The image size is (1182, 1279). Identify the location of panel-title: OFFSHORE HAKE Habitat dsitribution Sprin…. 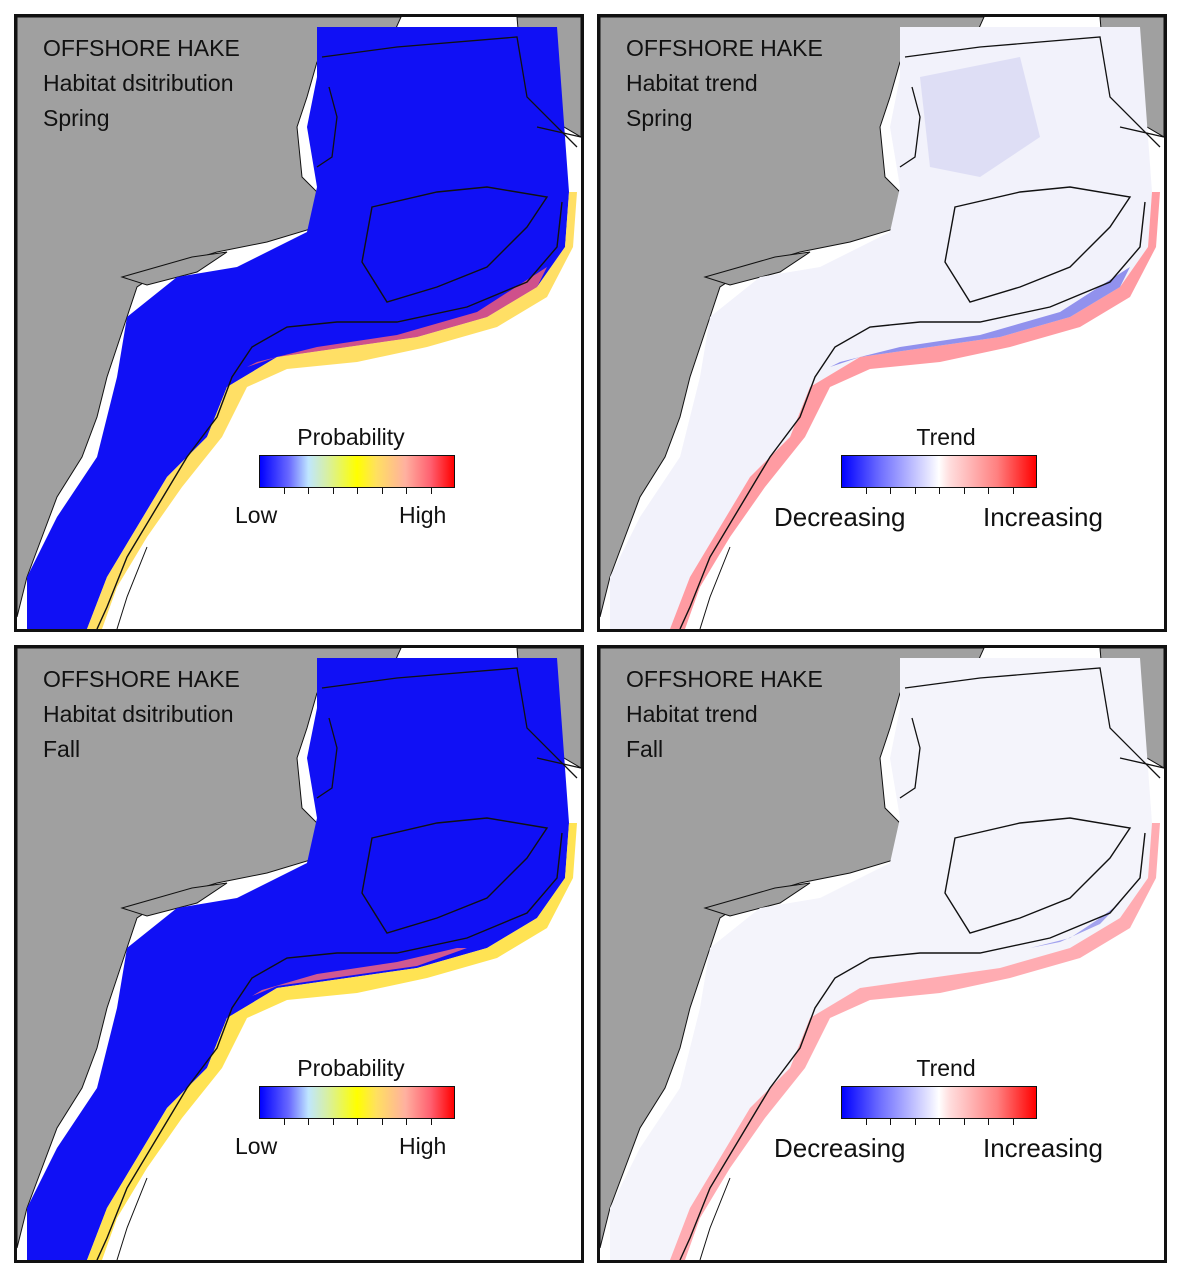
(141, 83).